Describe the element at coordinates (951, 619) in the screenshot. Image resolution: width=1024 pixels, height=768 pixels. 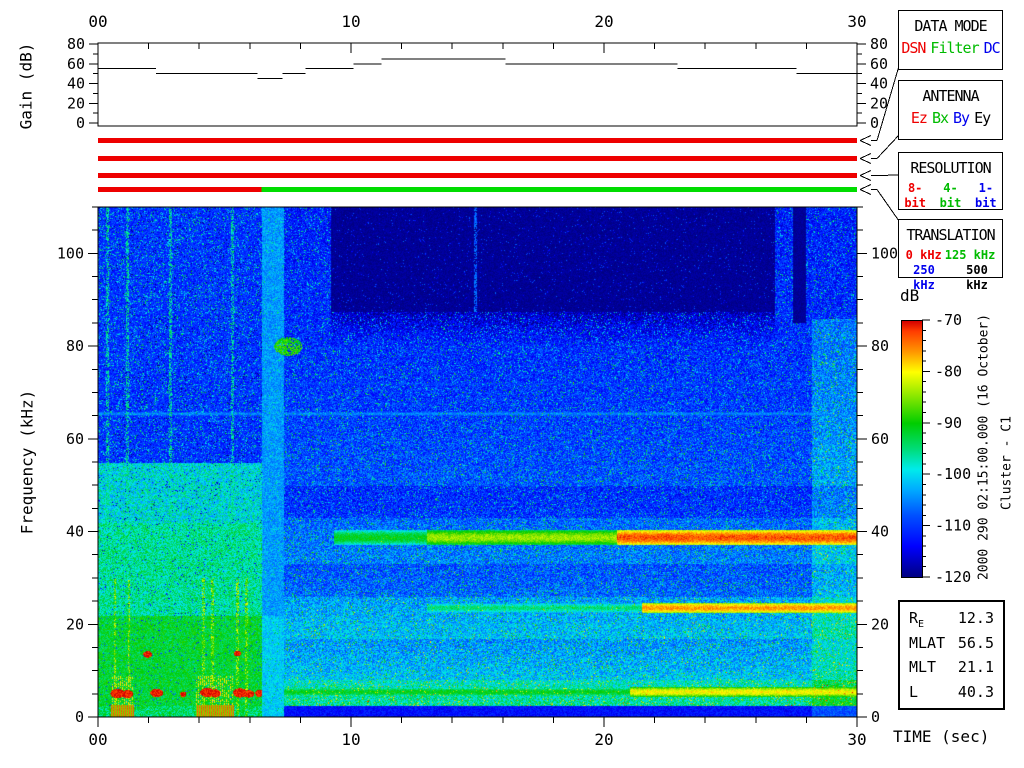
I see `info-row-re: RE 12.3` at that location.